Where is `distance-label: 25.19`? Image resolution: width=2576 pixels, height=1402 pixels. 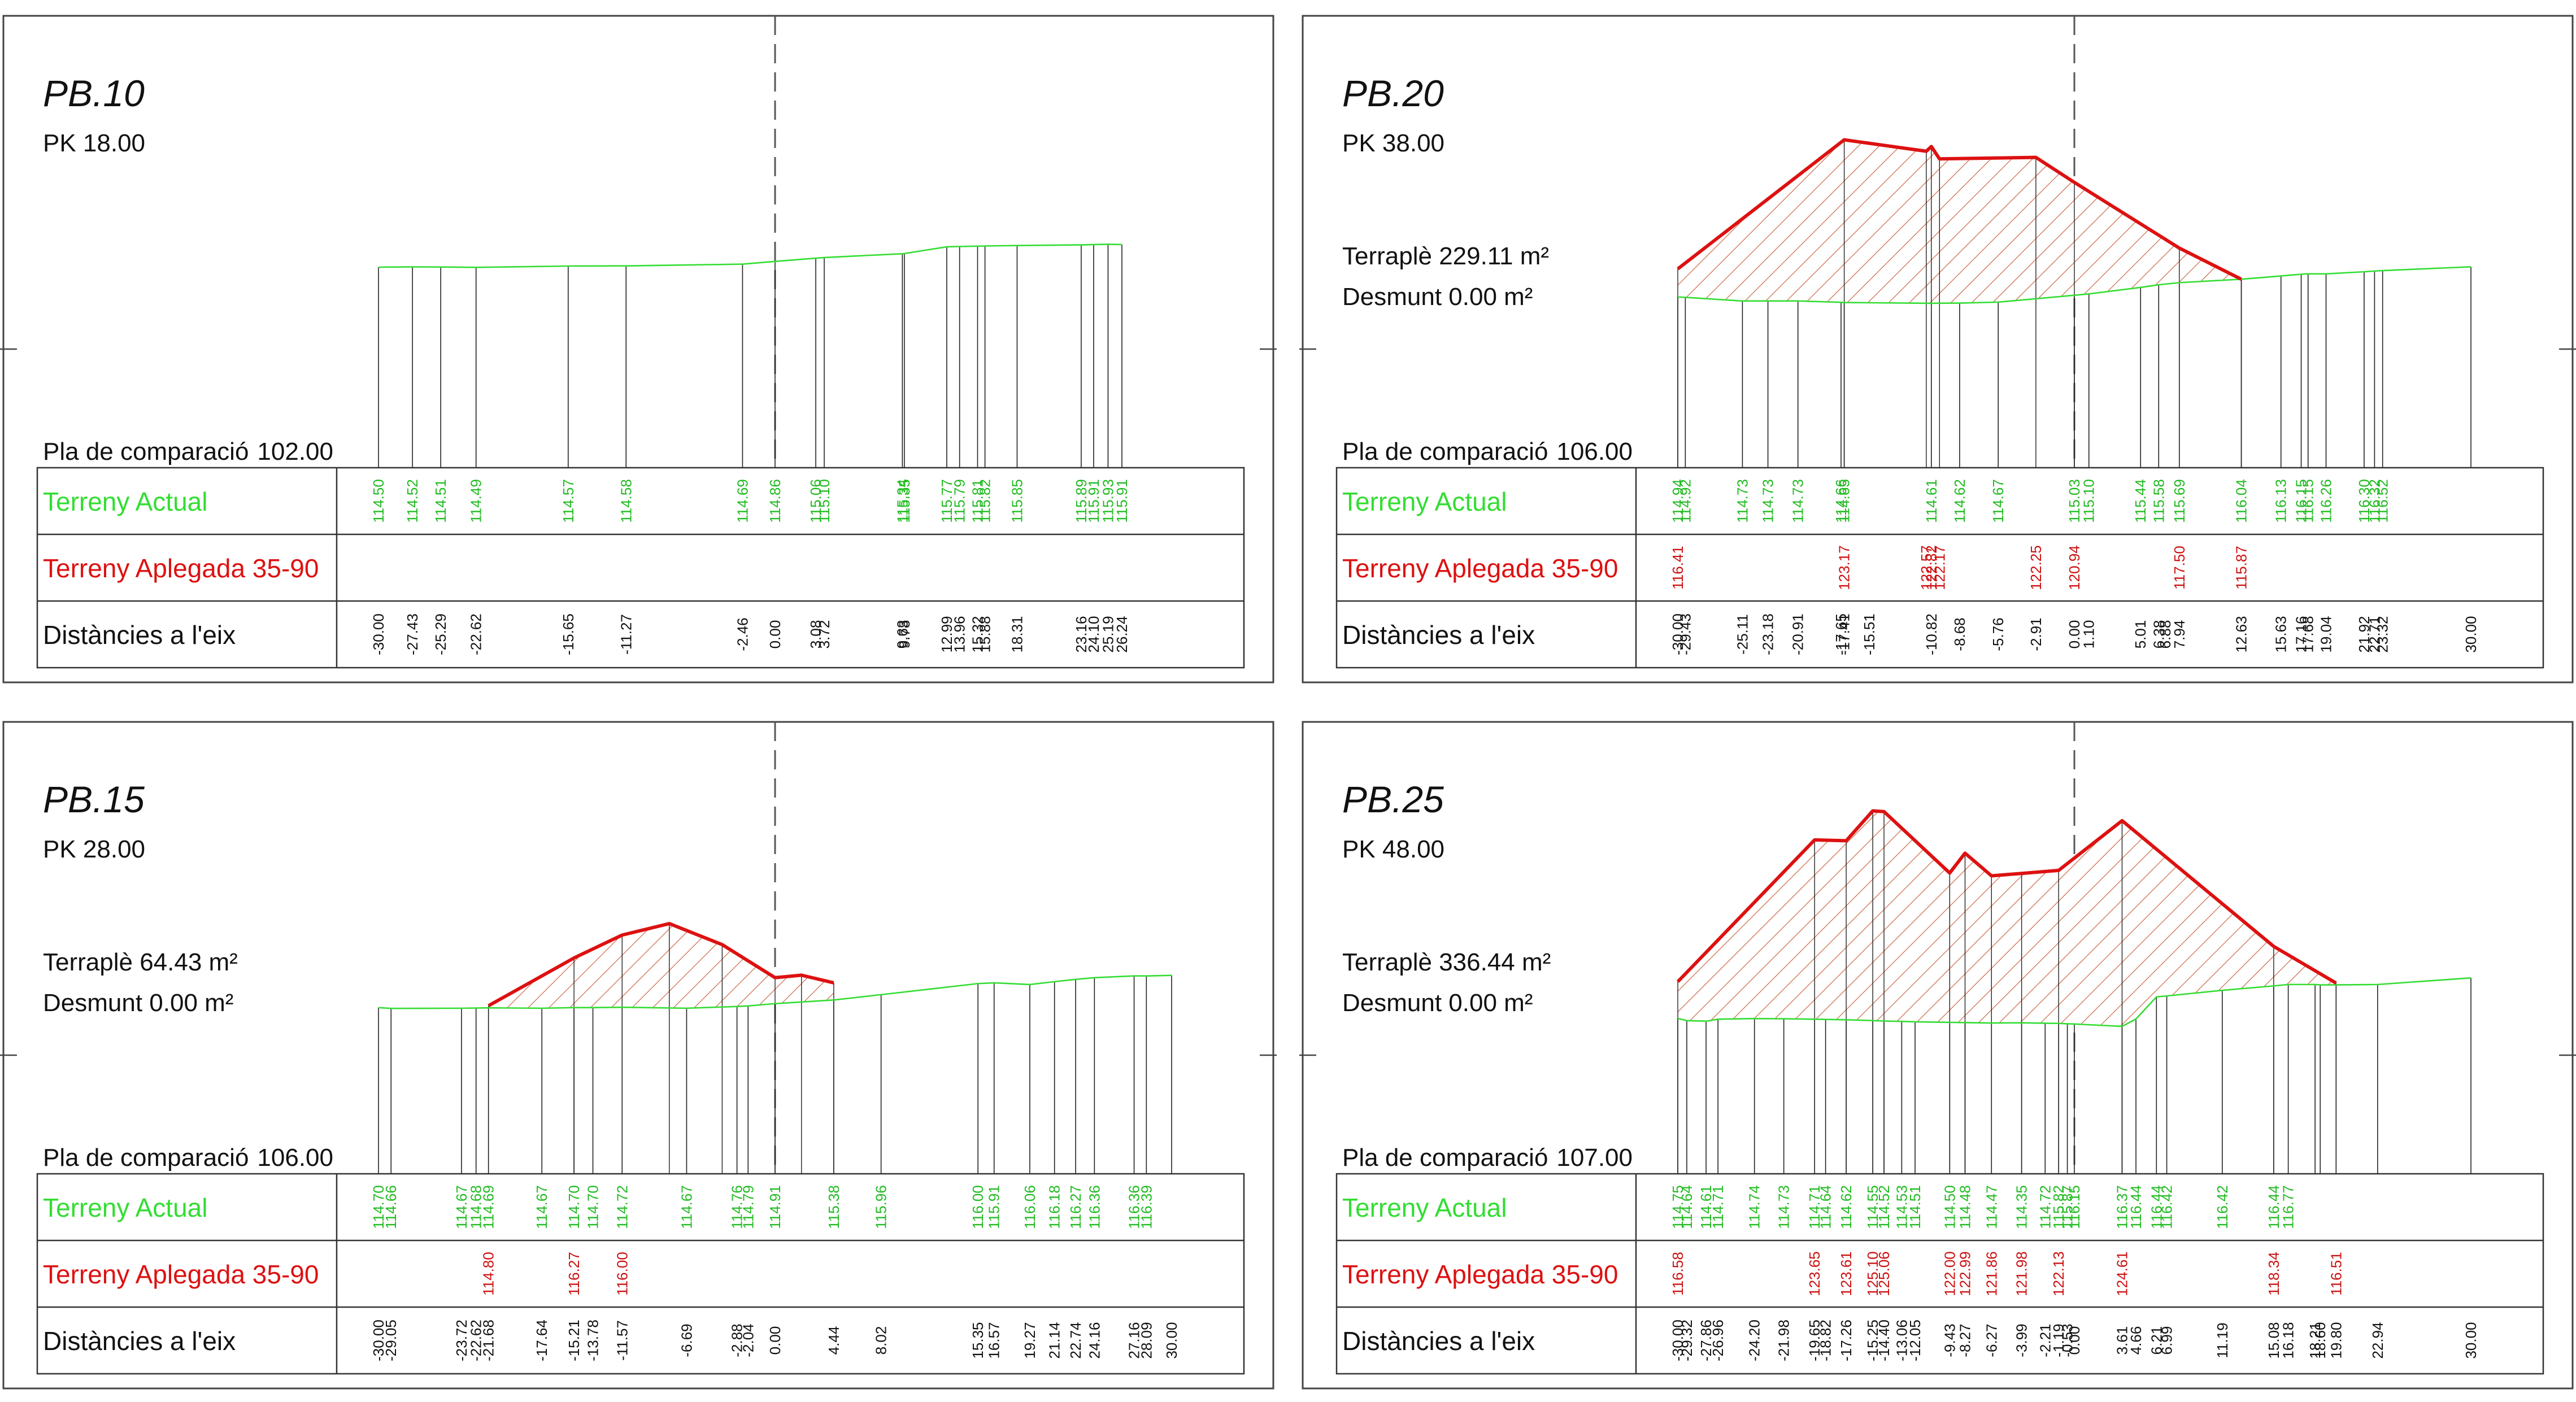
distance-label: 25.19 is located at coordinates (1107, 634).